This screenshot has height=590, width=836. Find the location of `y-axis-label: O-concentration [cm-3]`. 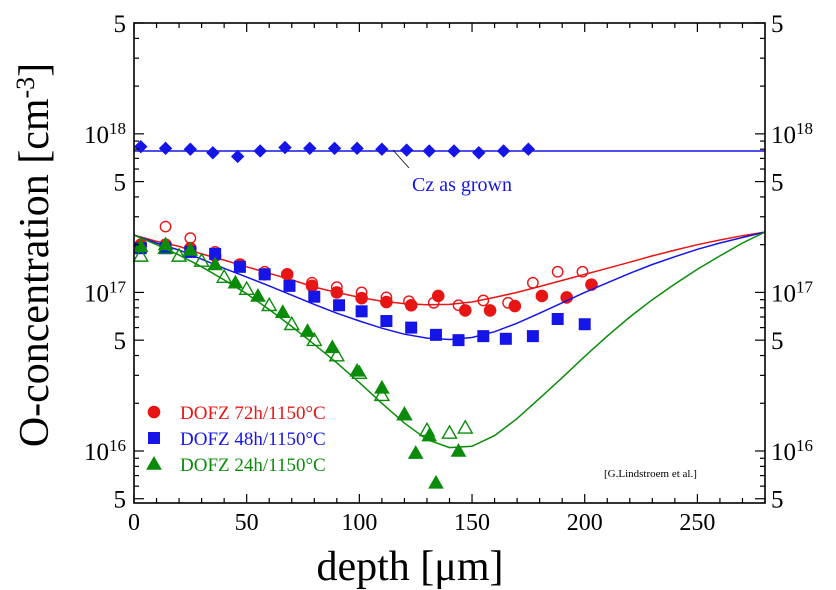

y-axis-label: O-concentration [cm-3] is located at coordinates (35, 255).